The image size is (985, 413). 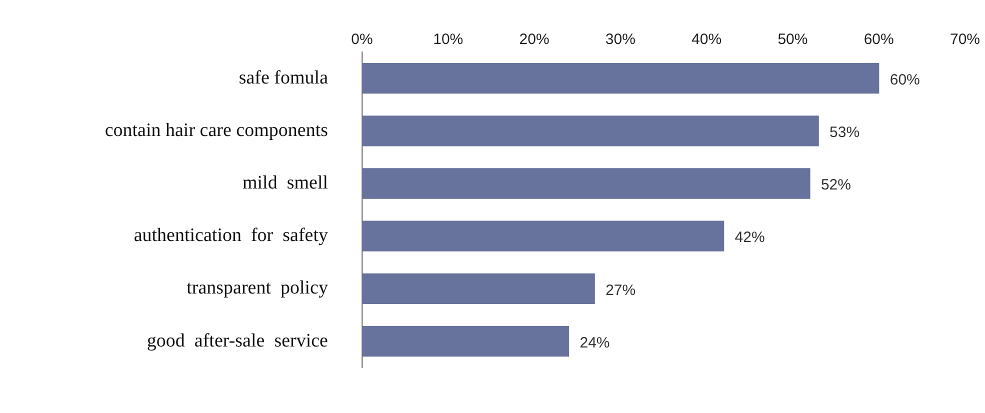 I want to click on x-tick-label: 0%, so click(x=362, y=39).